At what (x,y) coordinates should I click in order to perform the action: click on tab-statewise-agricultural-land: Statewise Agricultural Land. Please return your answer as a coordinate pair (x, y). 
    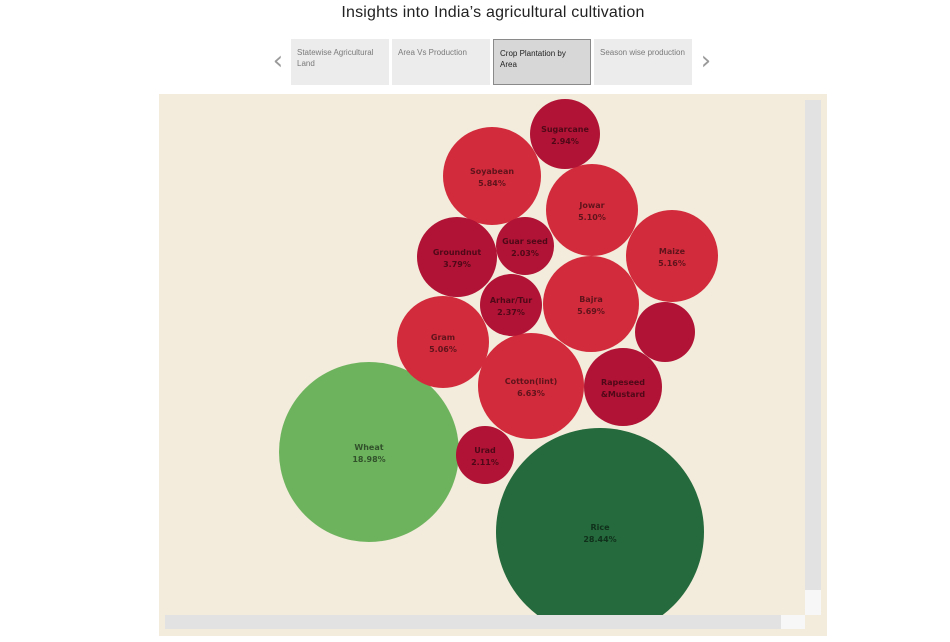
    Looking at the image, I should click on (340, 62).